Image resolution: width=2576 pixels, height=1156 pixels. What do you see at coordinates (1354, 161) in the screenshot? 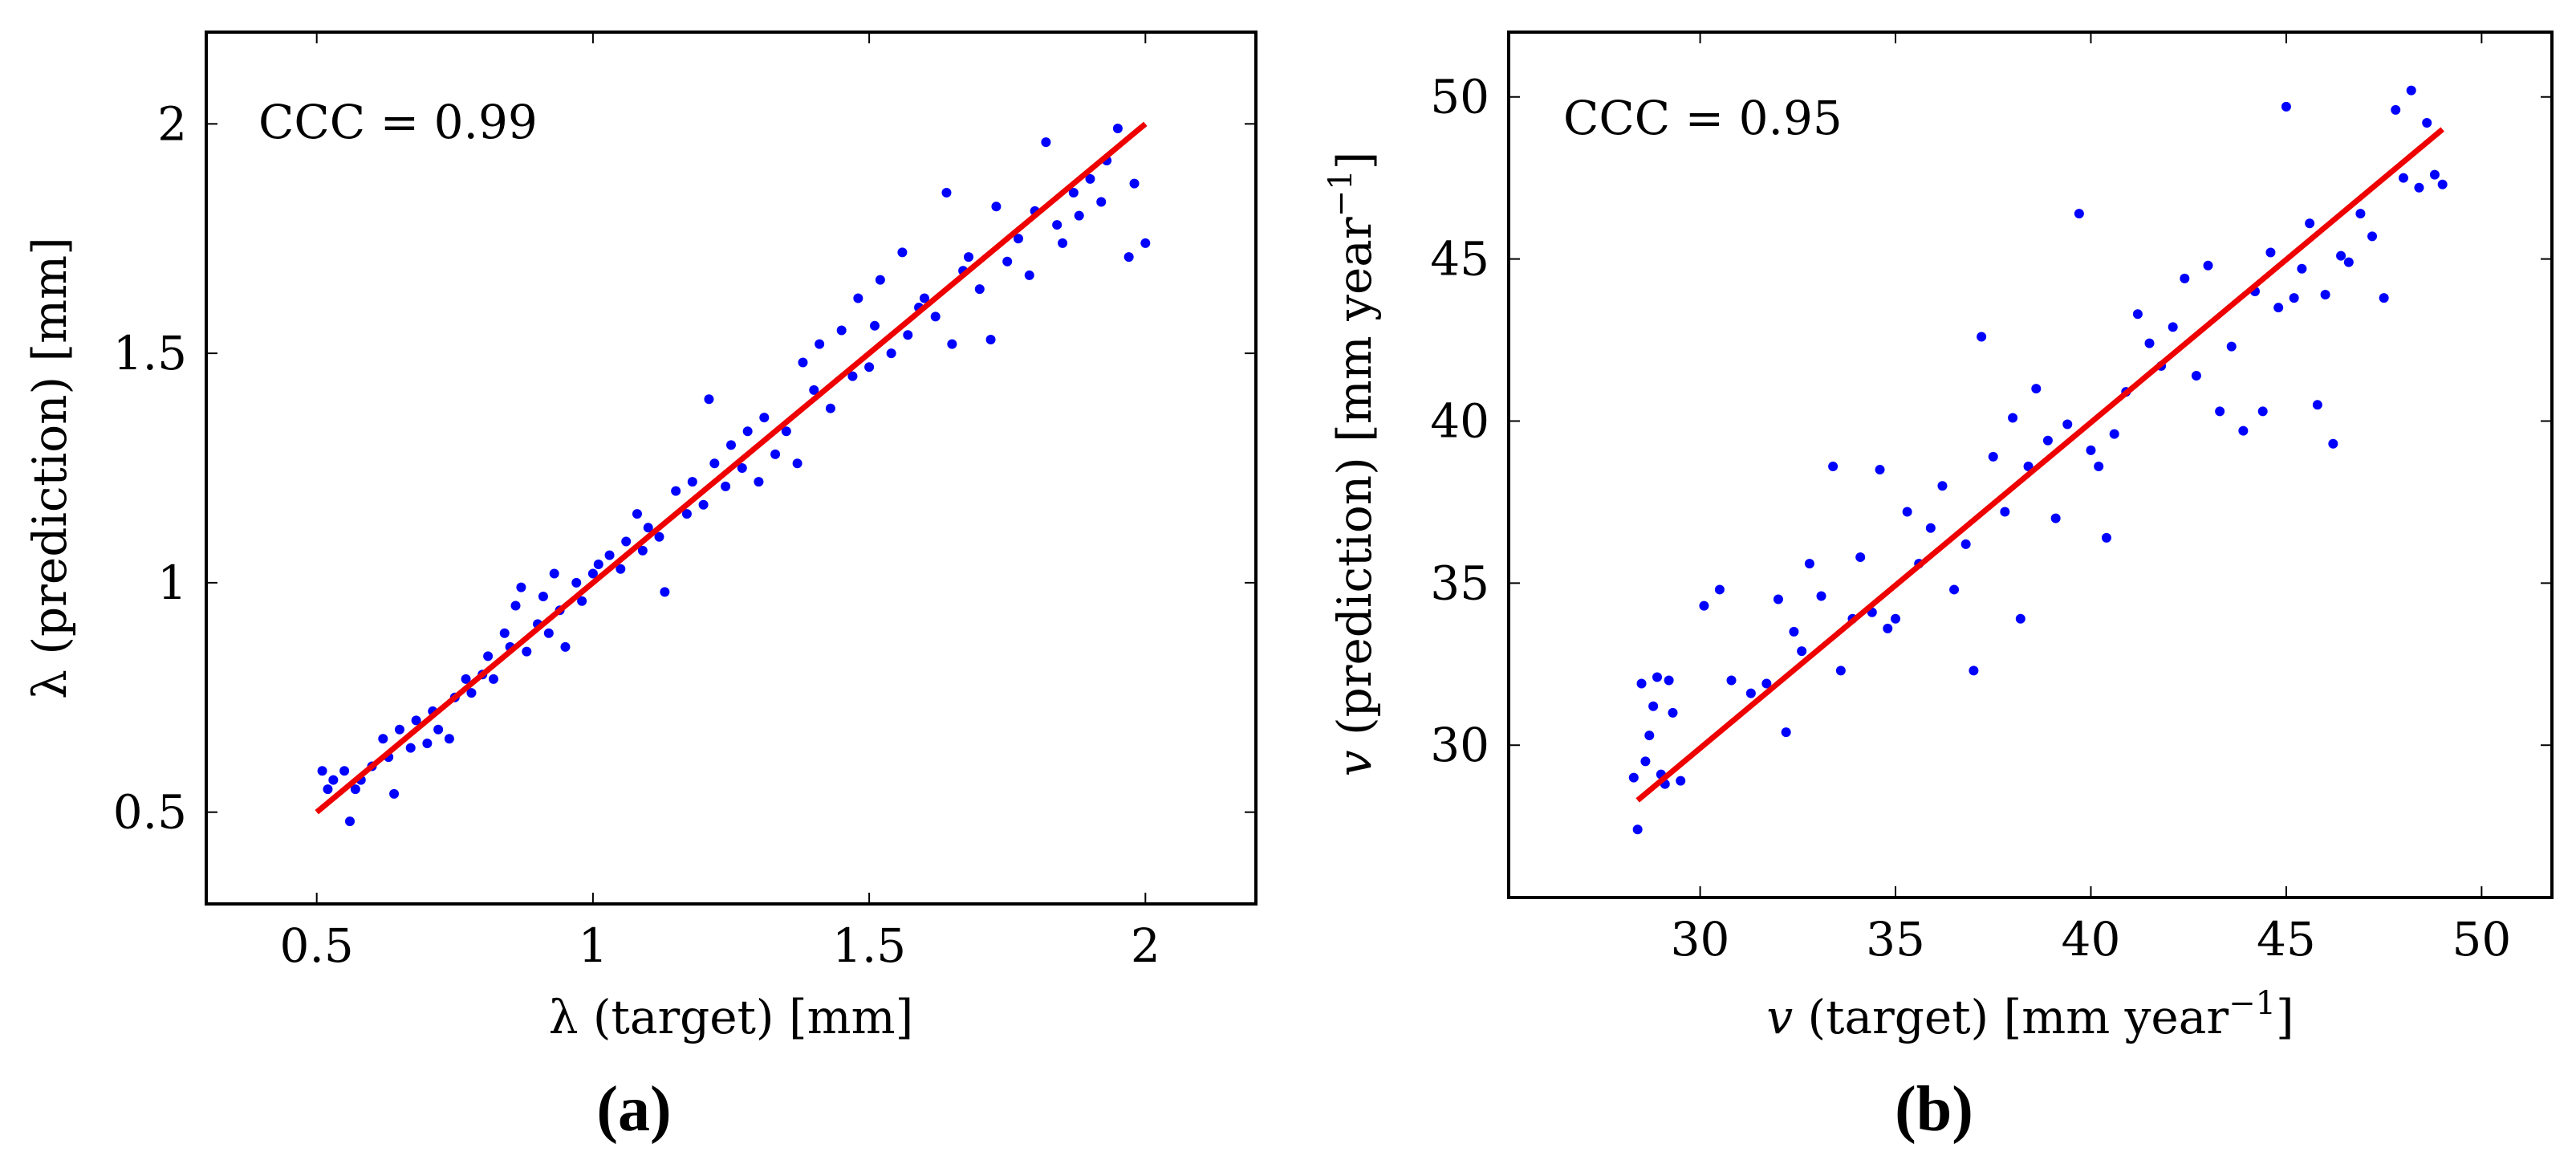
I see `panel-b-y-axis-end: ]` at bounding box center [1354, 161].